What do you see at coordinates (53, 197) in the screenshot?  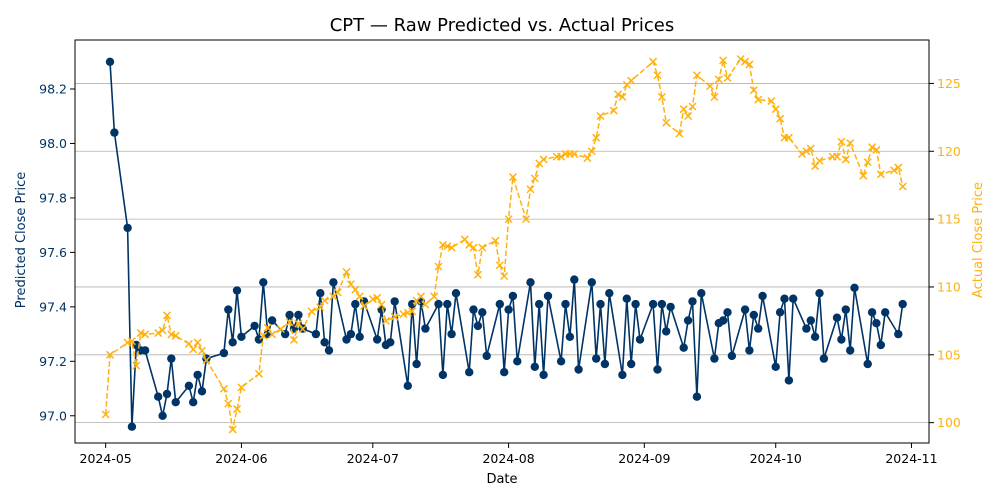 I see `y-left-tick-label: 97.8` at bounding box center [53, 197].